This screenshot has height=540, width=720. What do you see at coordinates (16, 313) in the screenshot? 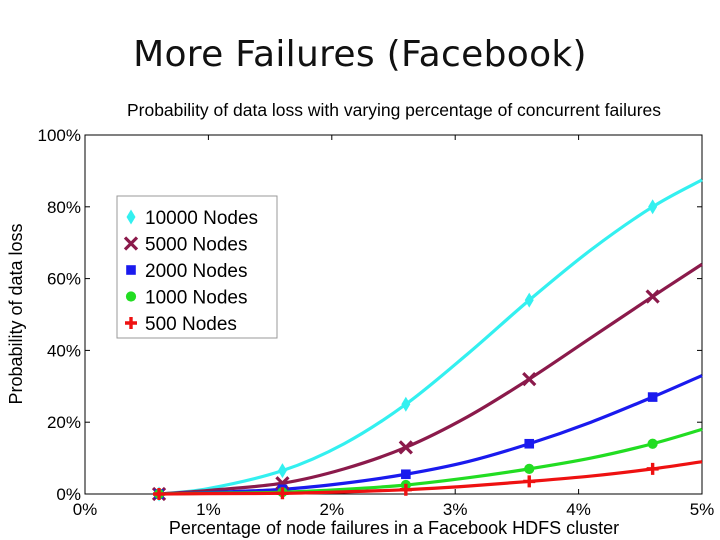
I see `y-axis-label: Probability of data loss` at bounding box center [16, 313].